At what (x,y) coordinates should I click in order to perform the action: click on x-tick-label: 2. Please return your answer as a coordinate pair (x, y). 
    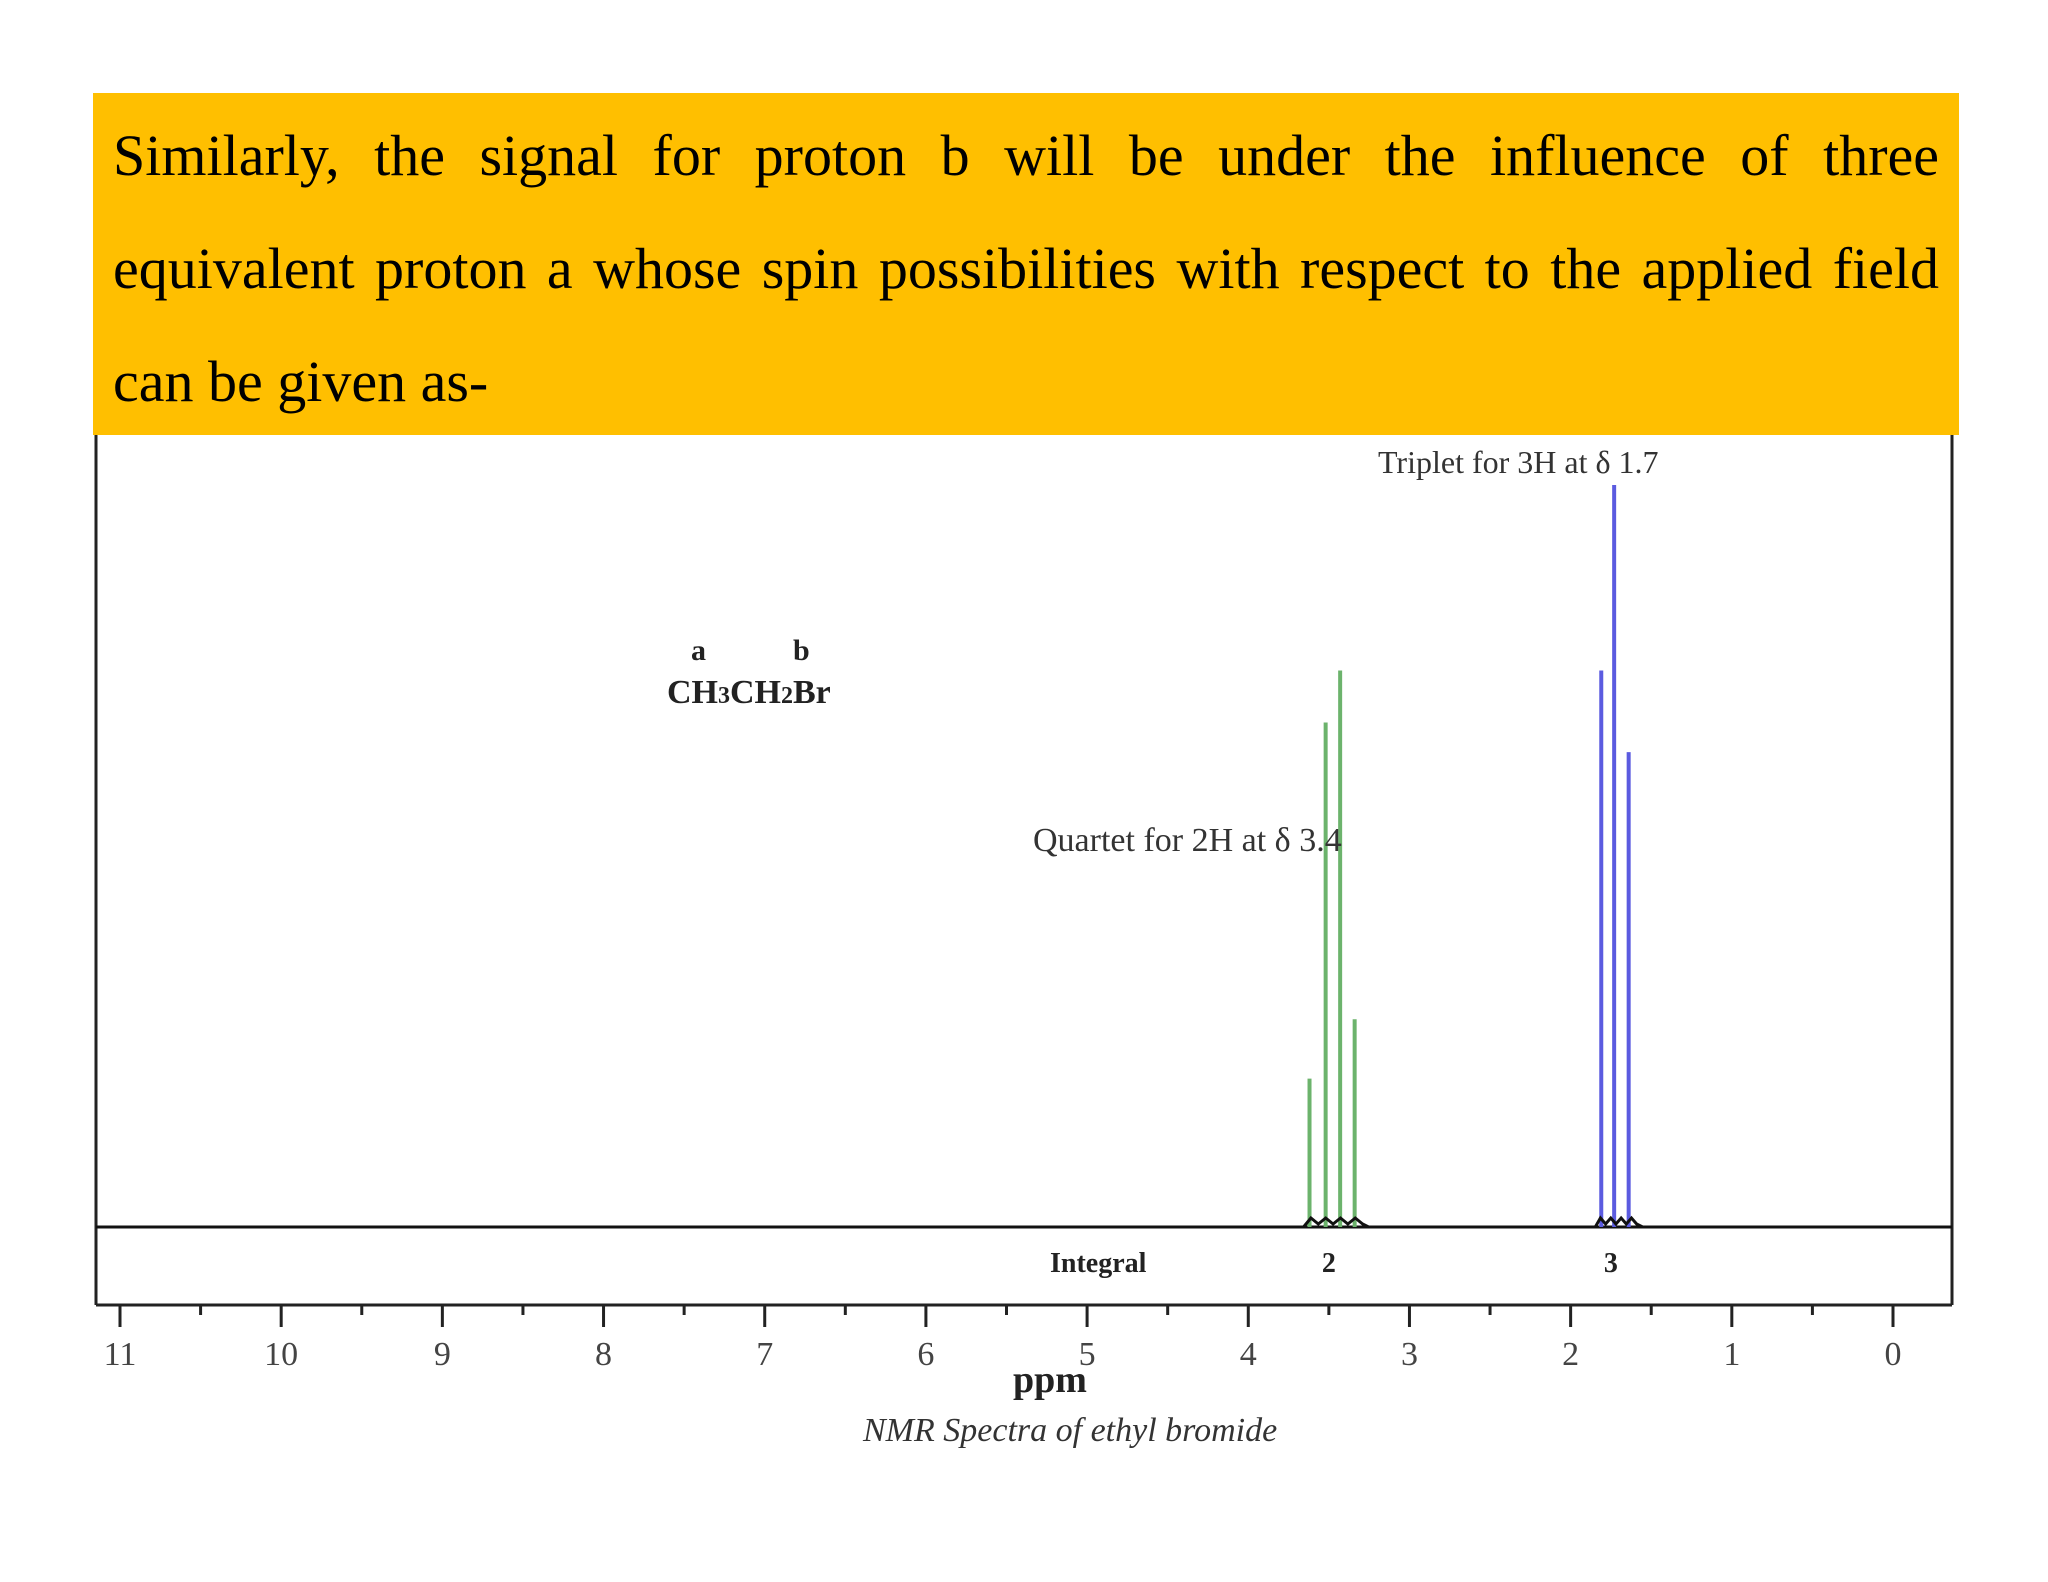
    Looking at the image, I should click on (1570, 1354).